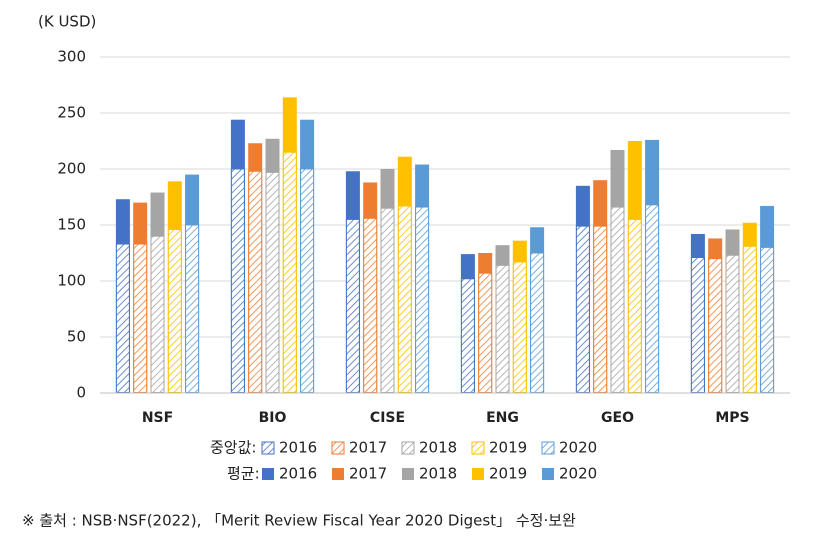 The height and width of the screenshot is (541, 831). What do you see at coordinates (71, 225) in the screenshot?
I see `y-tick-label: 150` at bounding box center [71, 225].